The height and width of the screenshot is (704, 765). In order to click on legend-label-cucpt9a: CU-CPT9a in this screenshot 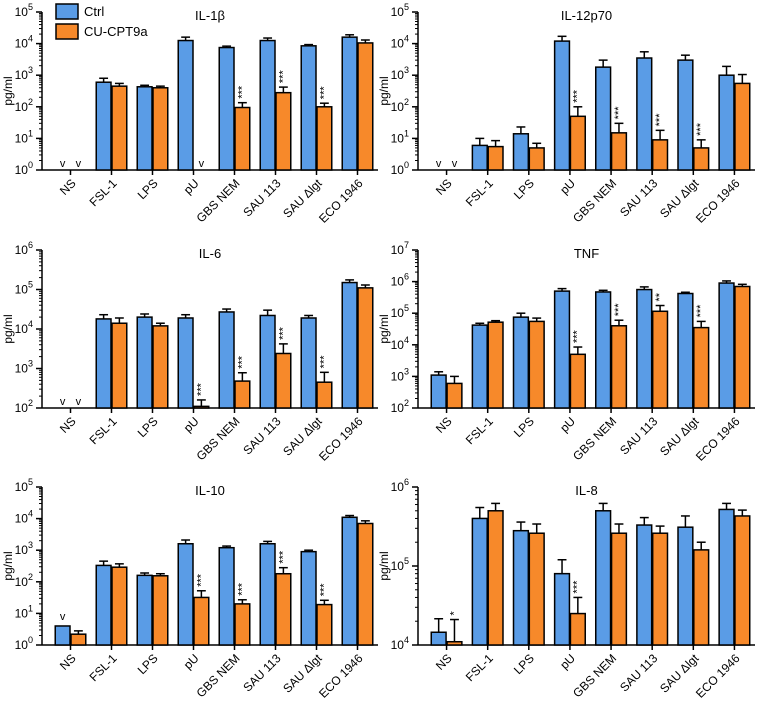, I will do `click(116, 31)`.